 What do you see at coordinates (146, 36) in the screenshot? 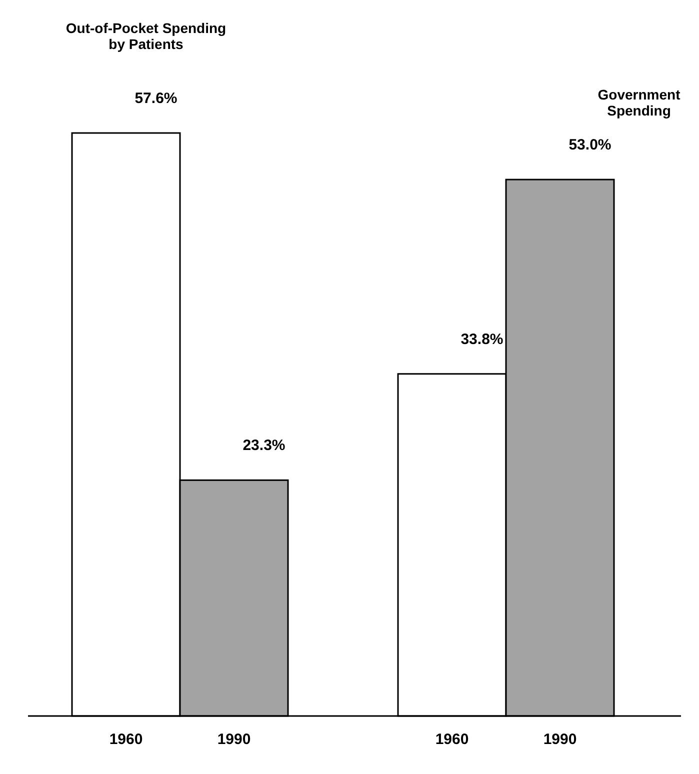
I see `text: Out-of-Pocket Spending by Patients` at bounding box center [146, 36].